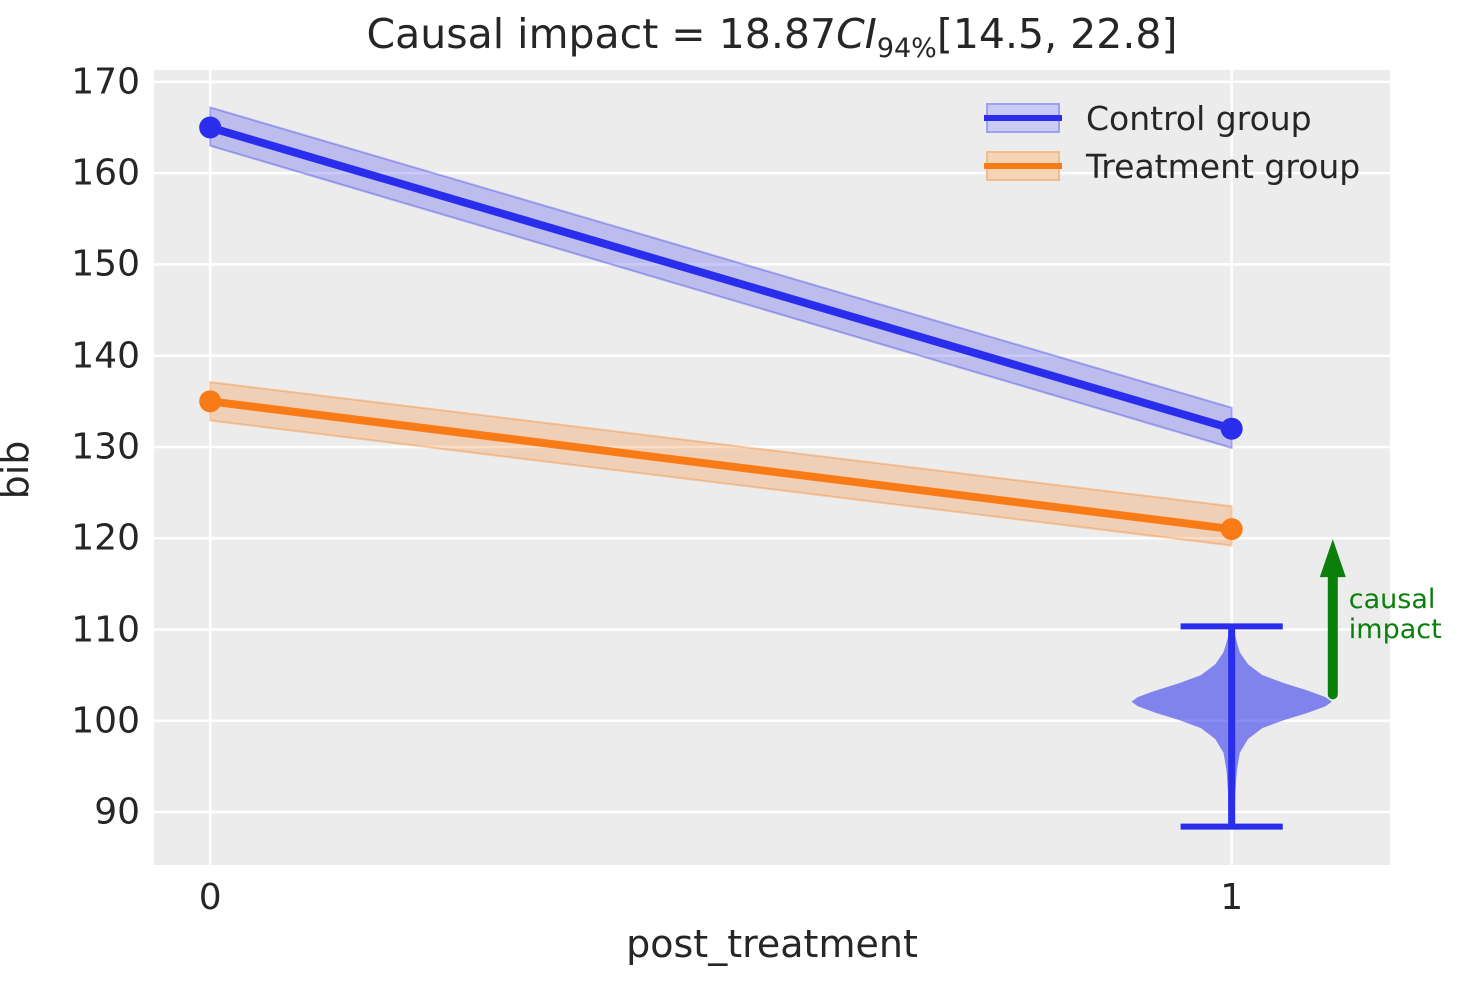  I want to click on y-tick-label: 160, so click(105, 173).